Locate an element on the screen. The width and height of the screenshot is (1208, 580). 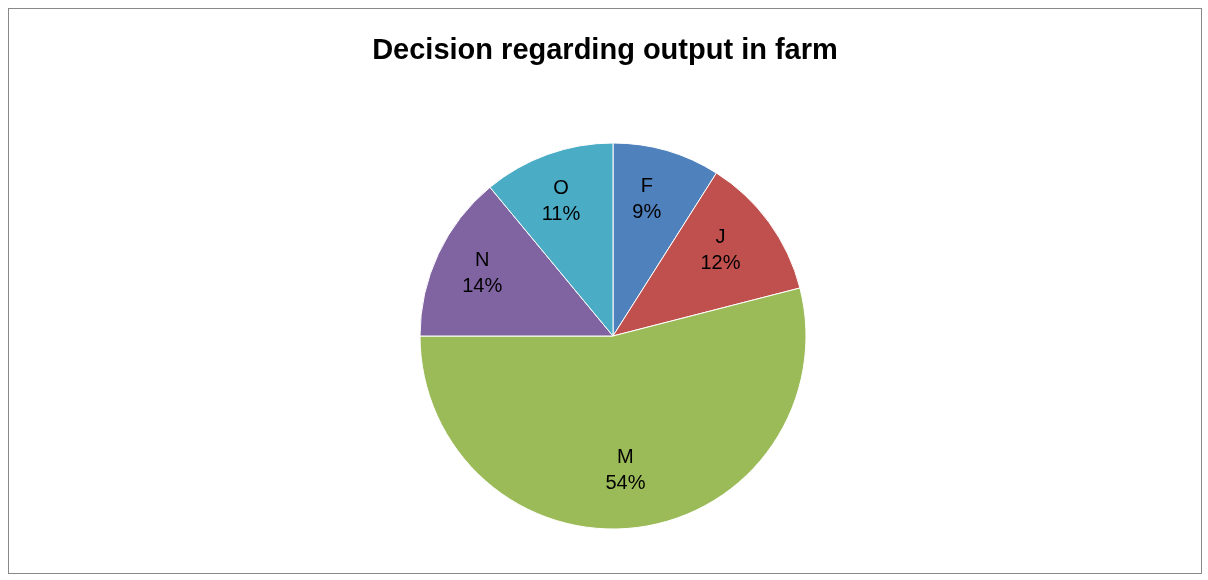
slice-label: N is located at coordinates (482, 258).